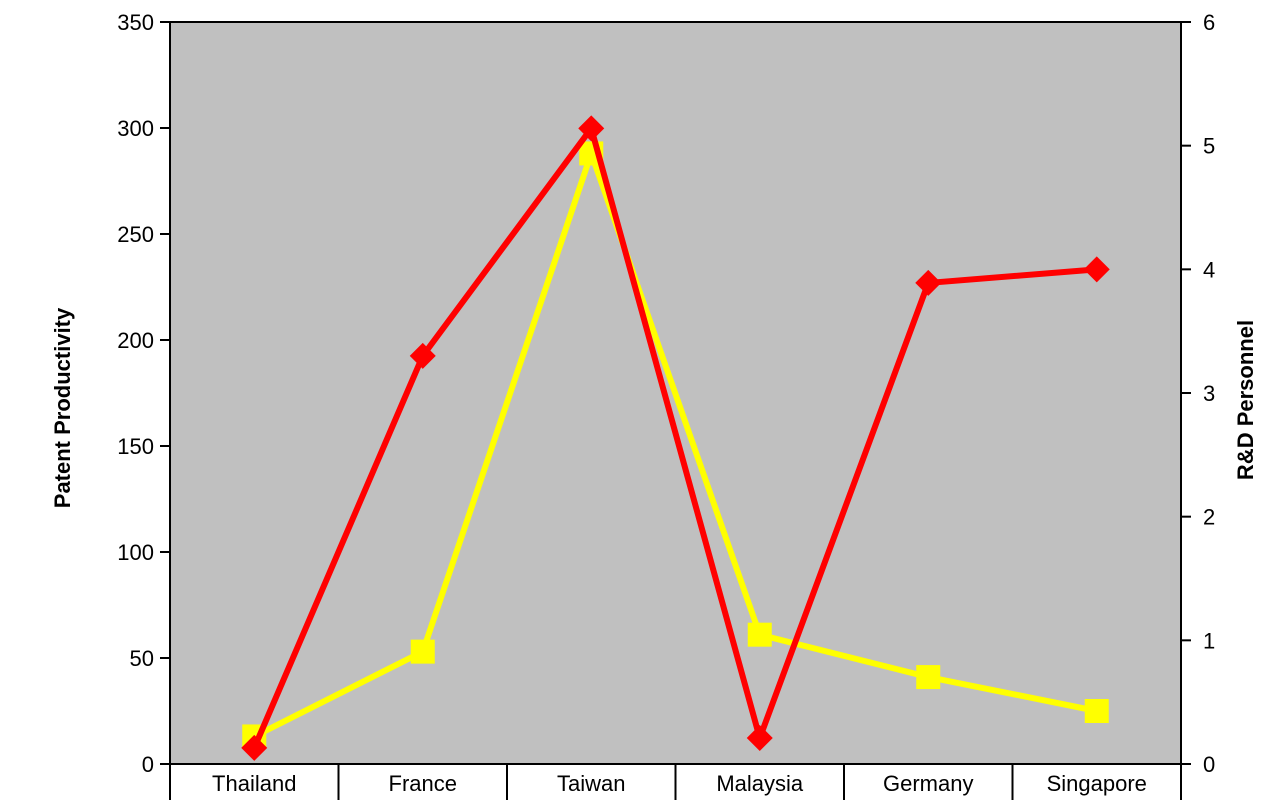 The width and height of the screenshot is (1275, 801). I want to click on y-axis-title: Patent Productivity, so click(62, 407).